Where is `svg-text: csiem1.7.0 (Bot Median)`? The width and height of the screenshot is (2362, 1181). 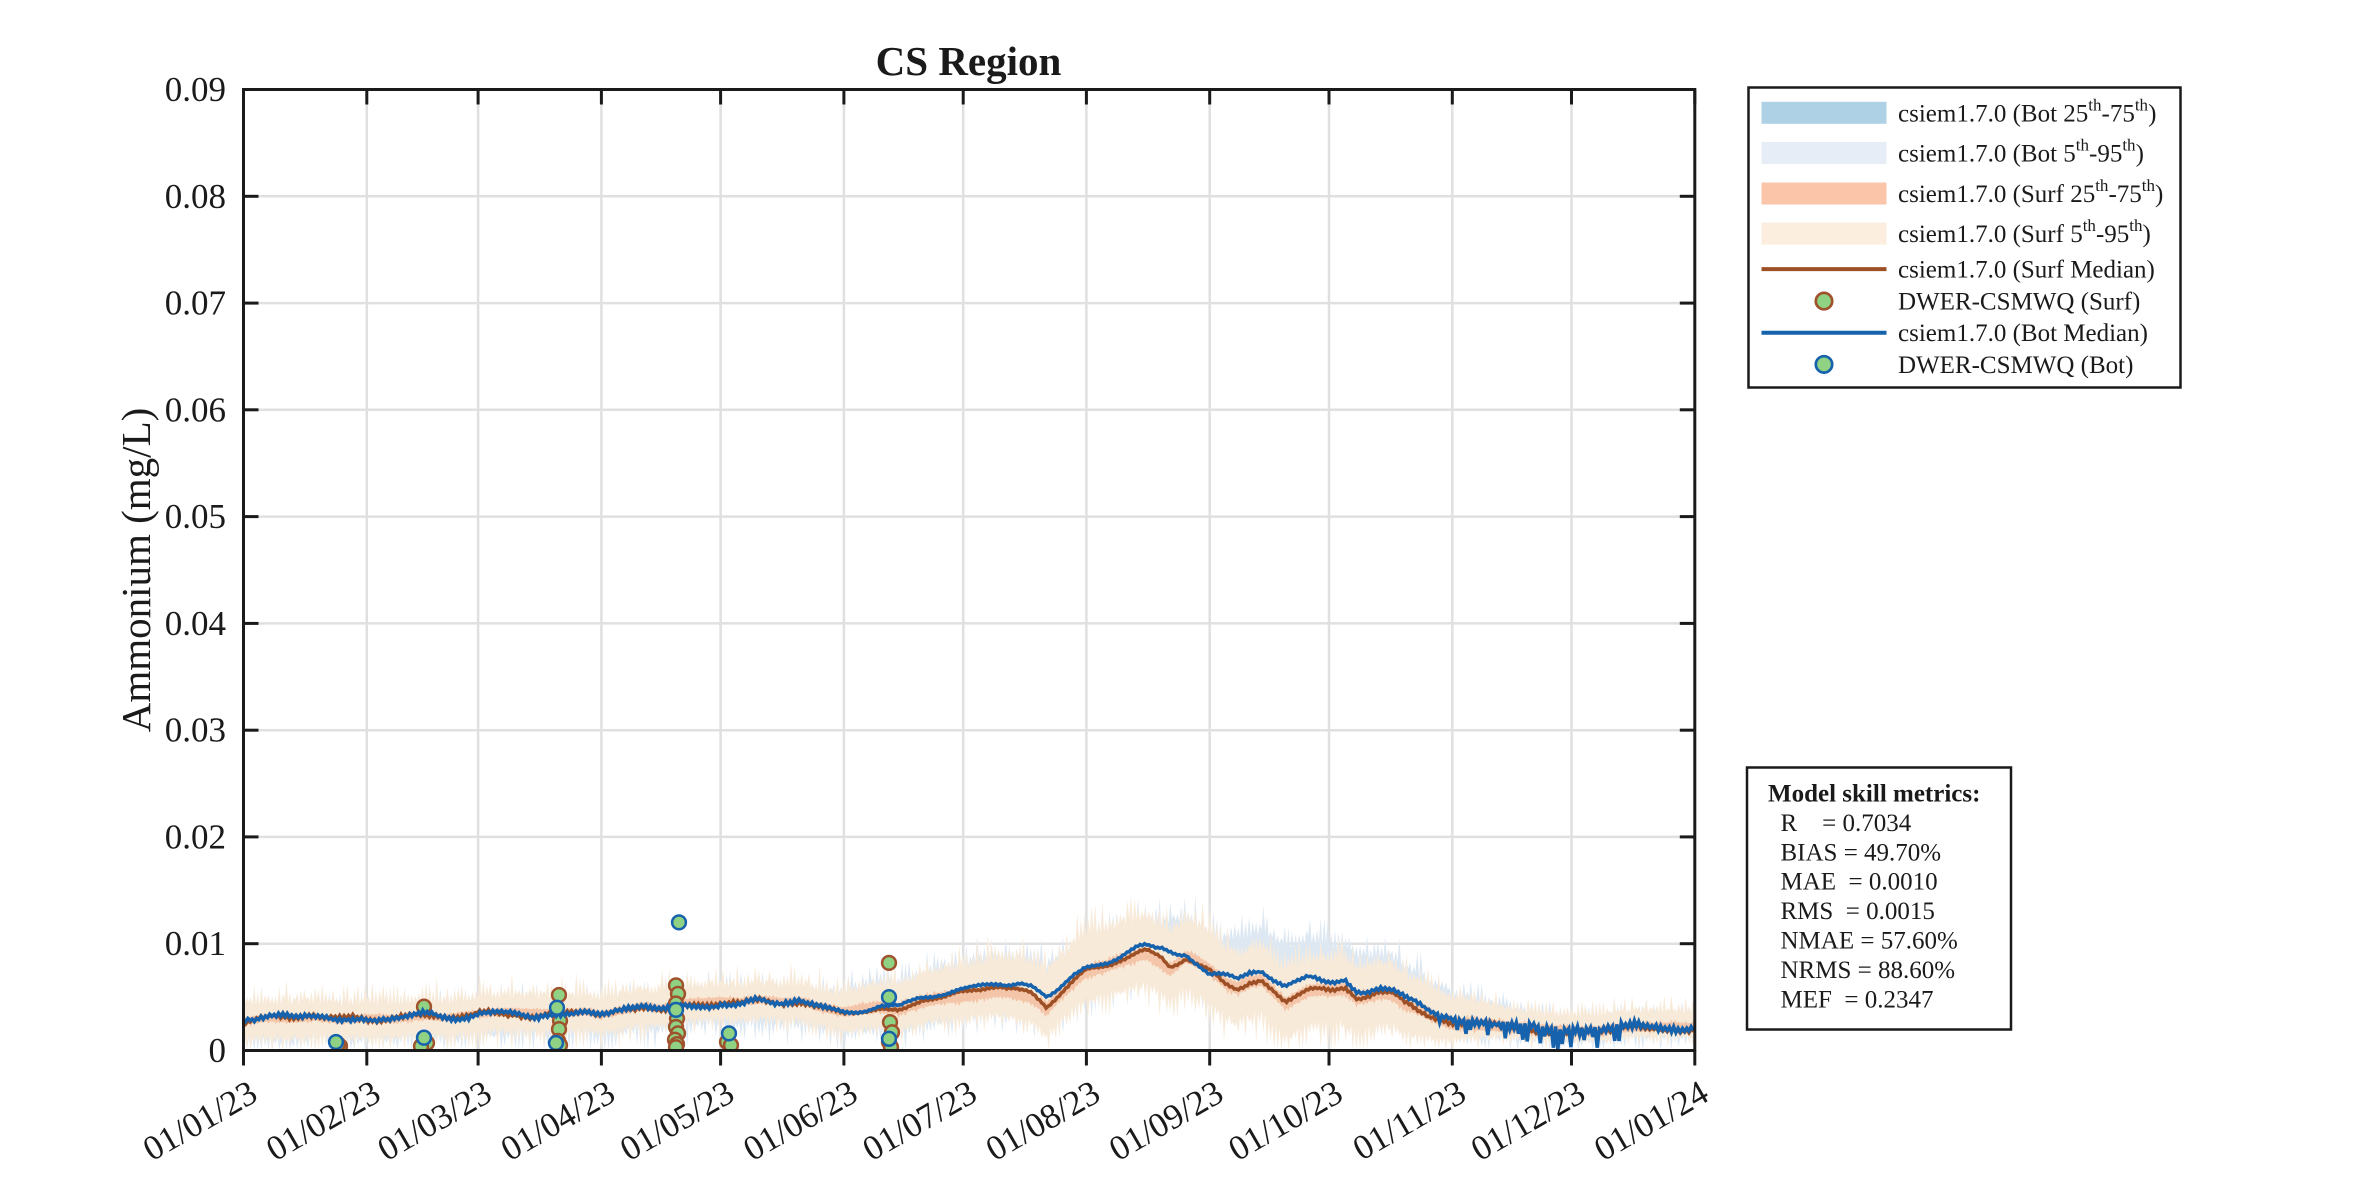 svg-text: csiem1.7.0 (Bot Median) is located at coordinates (2023, 333).